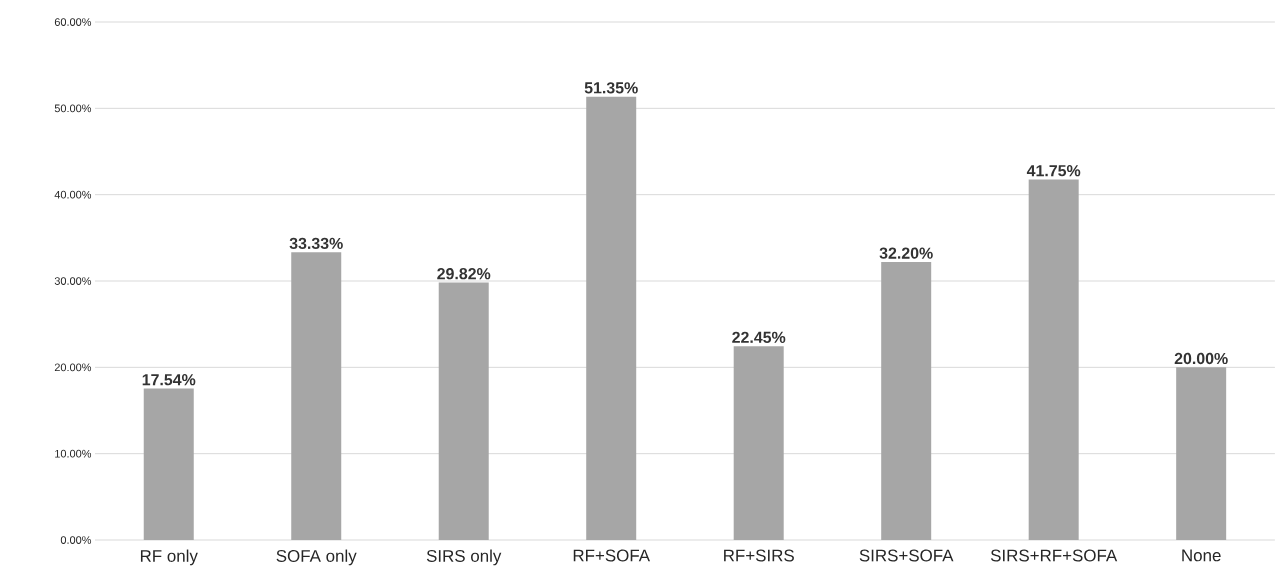  I want to click on data-label: 17.54%, so click(169, 380).